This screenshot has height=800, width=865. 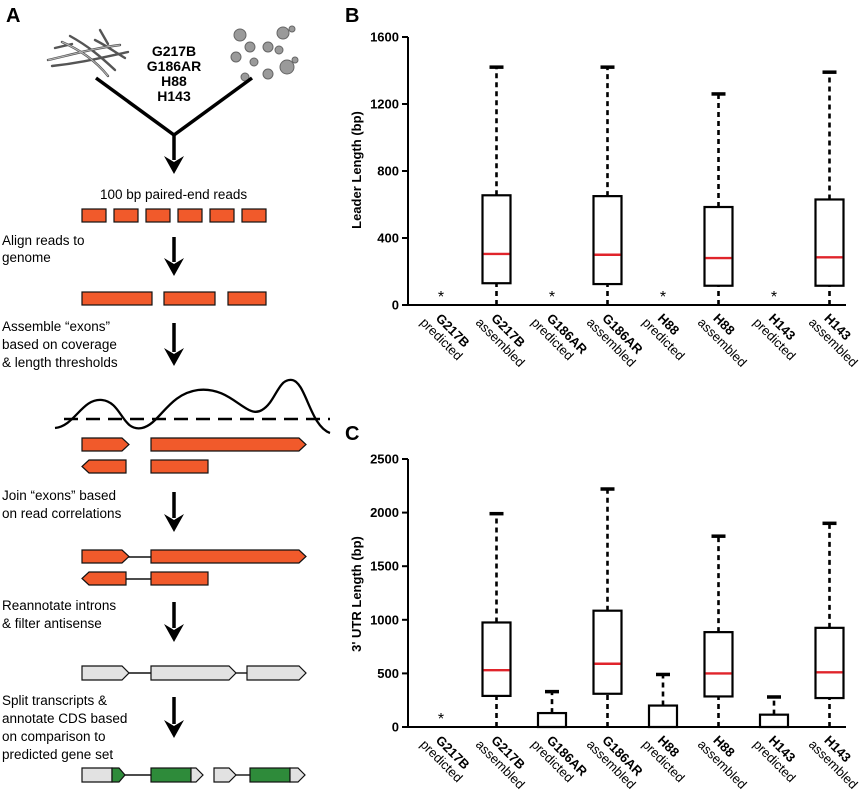 I want to click on y-tick-label: 1000, so click(x=384, y=619).